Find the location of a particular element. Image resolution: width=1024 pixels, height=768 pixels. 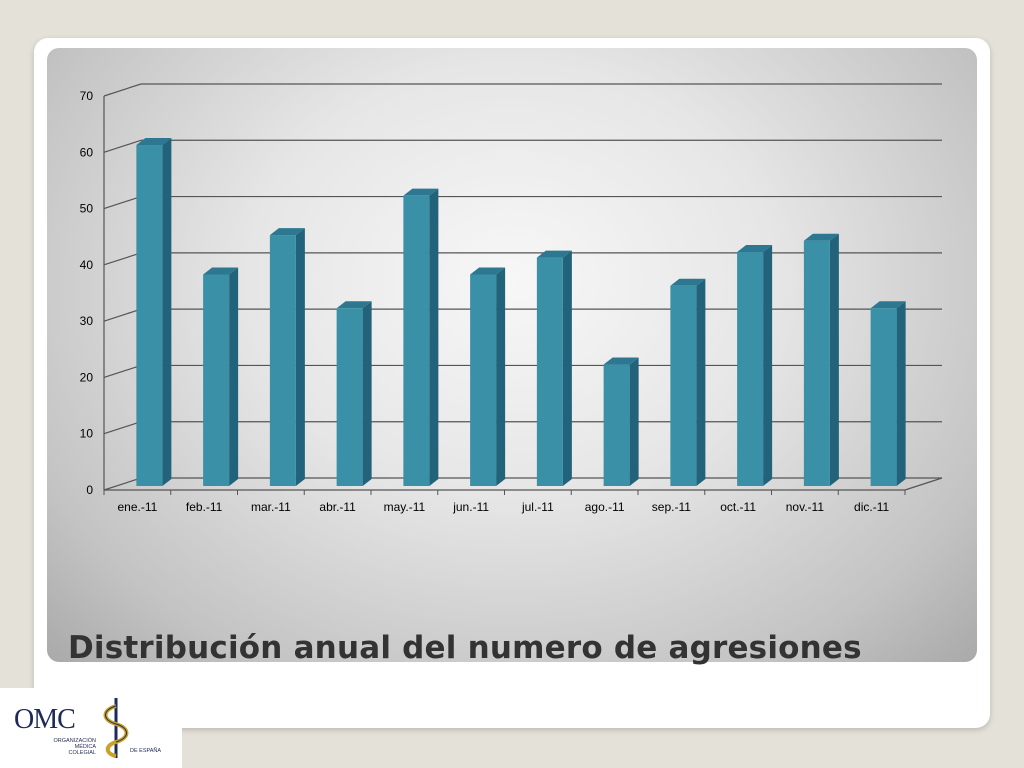

y-tick-label: 40 is located at coordinates (87, 265).